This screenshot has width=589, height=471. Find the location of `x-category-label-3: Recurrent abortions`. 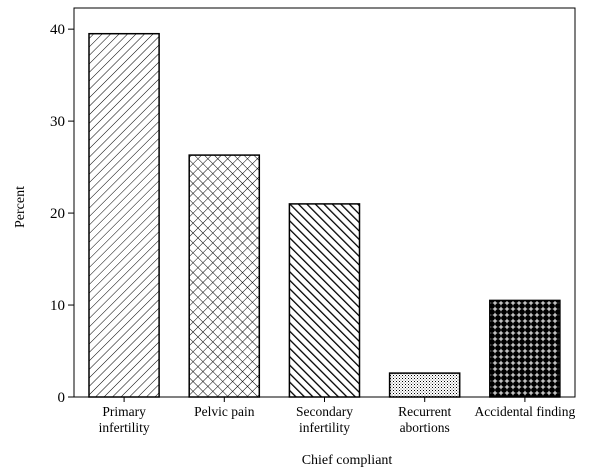

x-category-label-3: Recurrent abortions is located at coordinates (424, 419).